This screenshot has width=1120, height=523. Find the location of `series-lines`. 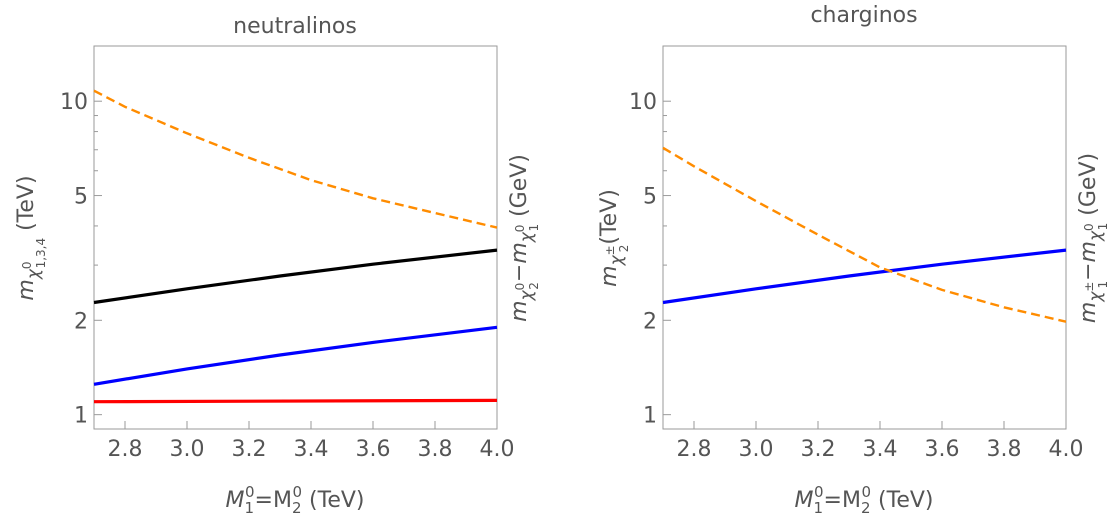

series-lines is located at coordinates (864, 234).